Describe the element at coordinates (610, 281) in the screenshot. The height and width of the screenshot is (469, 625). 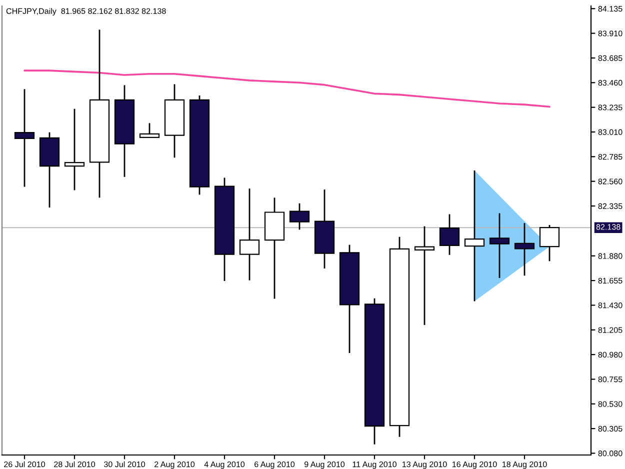
I see `y-tick-label: 81.655` at that location.